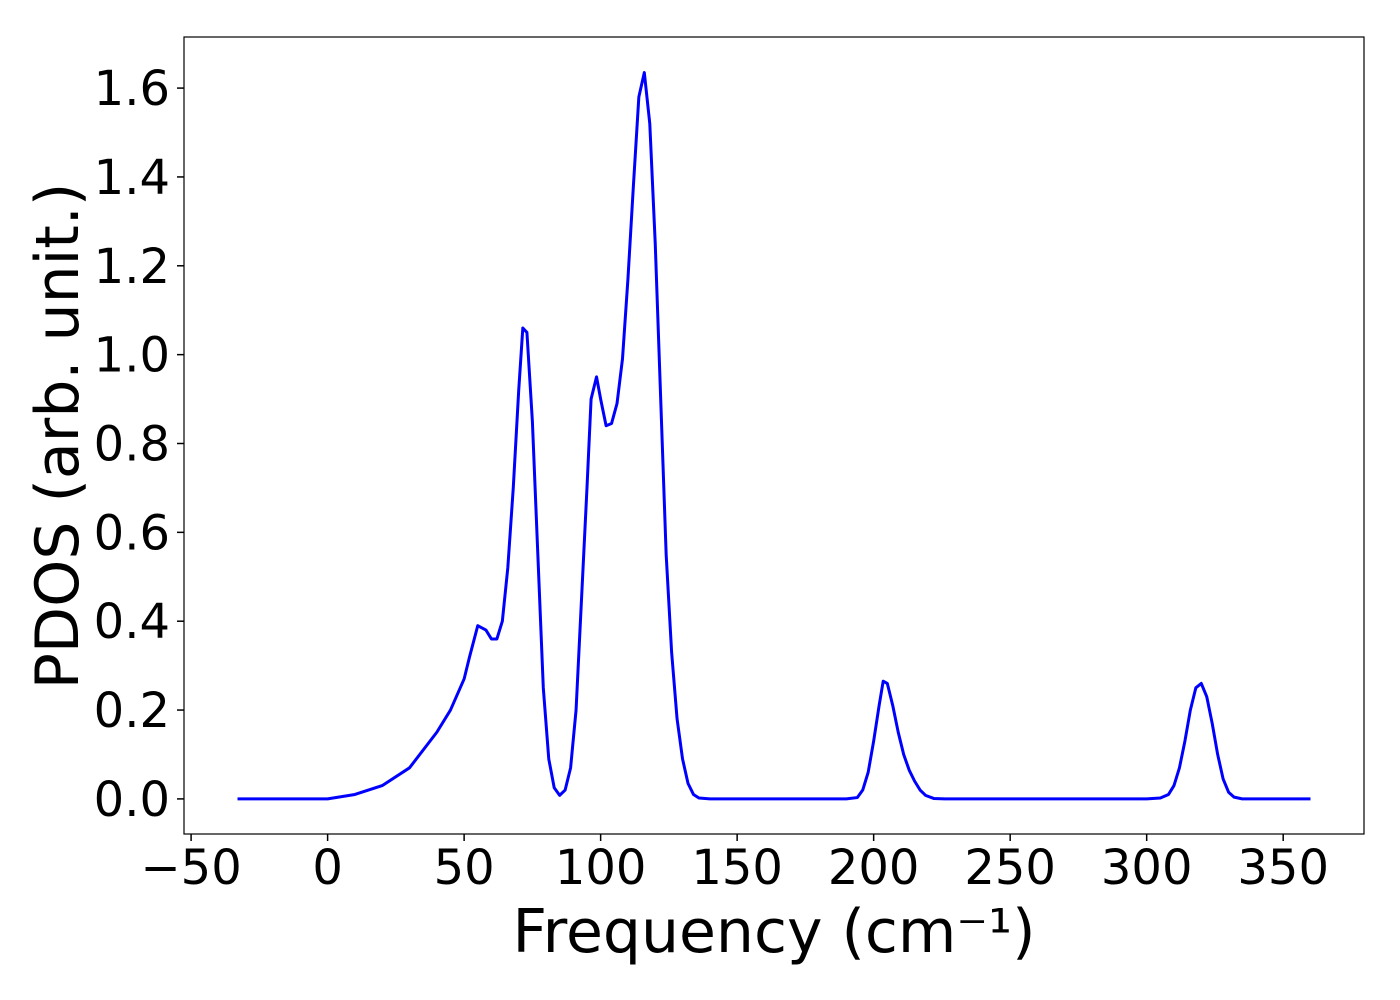  I want to click on x-tick-label: 350, so click(1283, 868).